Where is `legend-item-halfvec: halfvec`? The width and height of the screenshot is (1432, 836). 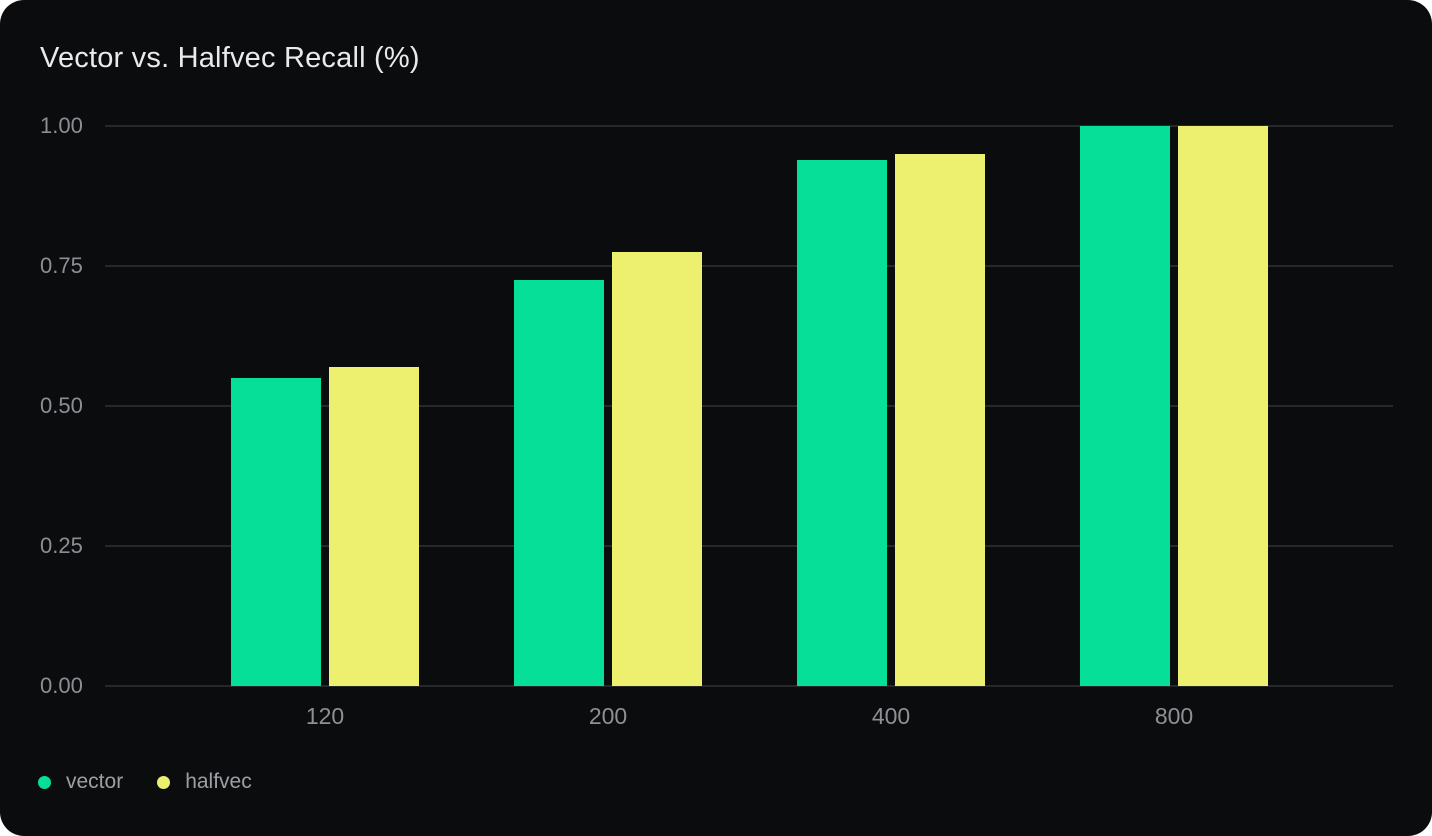 legend-item-halfvec: halfvec is located at coordinates (204, 782).